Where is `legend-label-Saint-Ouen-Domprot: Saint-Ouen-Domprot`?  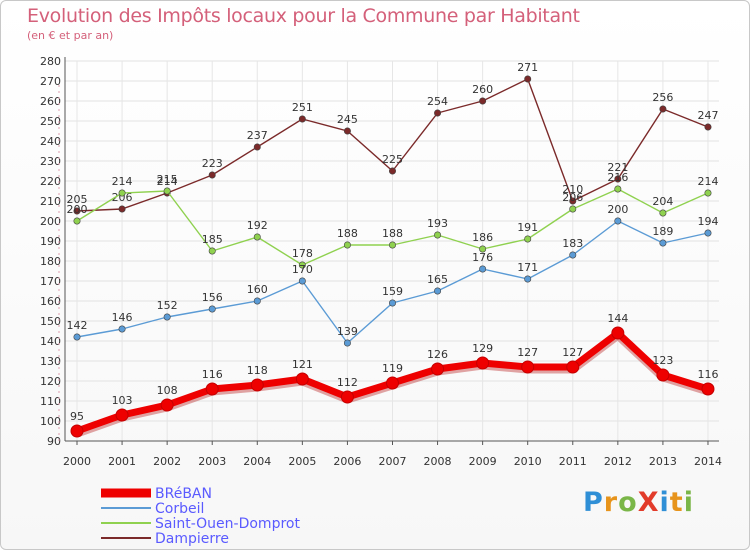
legend-label-Saint-Ouen-Domprot: Saint-Ouen-Domprot is located at coordinates (227, 524).